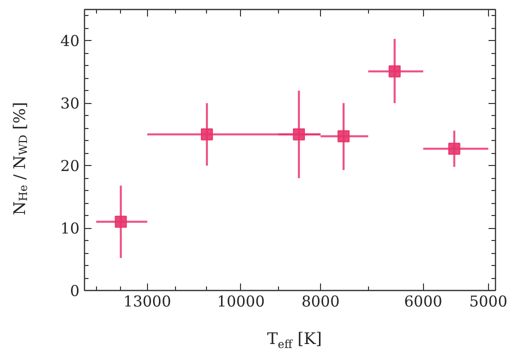 The image size is (520, 354). Describe the element at coordinates (423, 301) in the screenshot. I see `x-tick-label: 6000` at that location.